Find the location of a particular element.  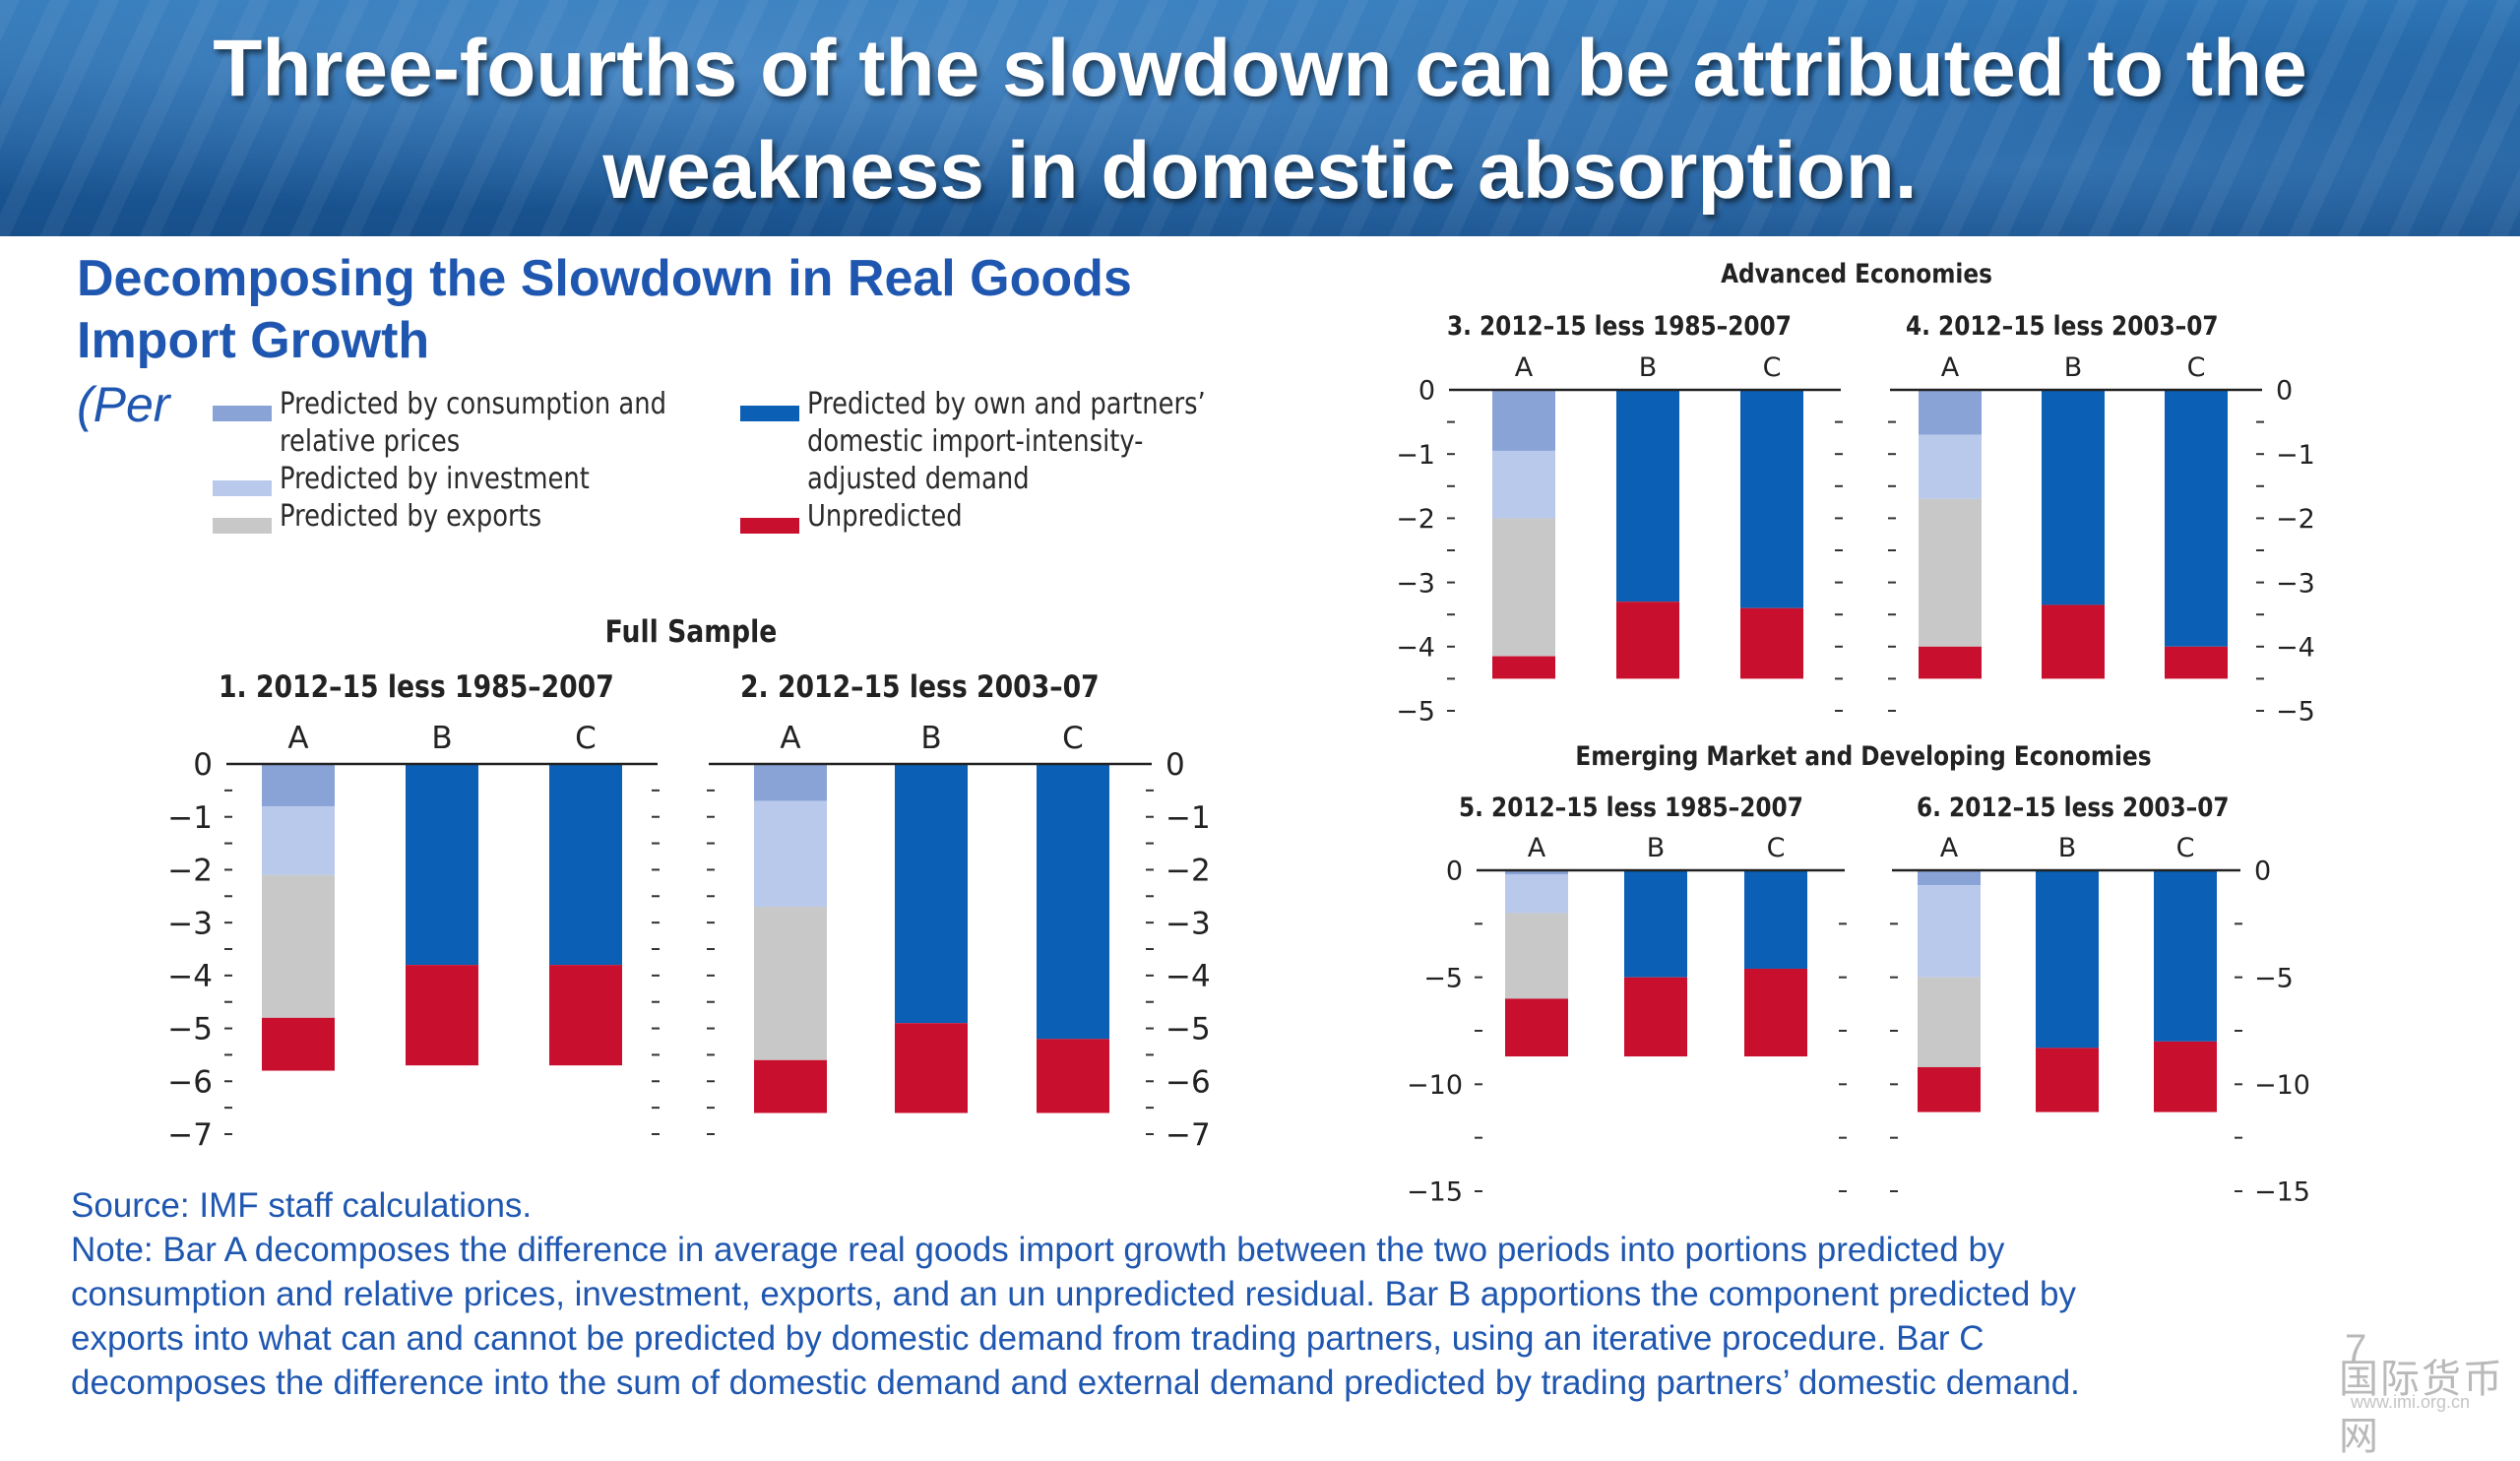

legend-label-investment: Predicted by investment is located at coordinates (435, 479).